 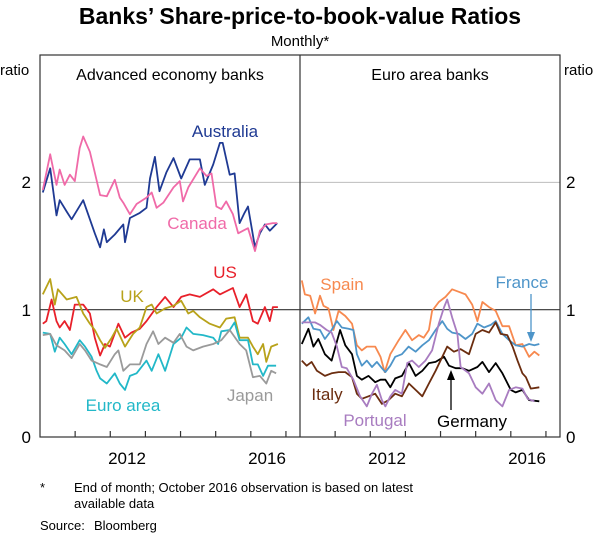 I want to click on panel-title-right: Euro area banks, so click(x=429, y=75).